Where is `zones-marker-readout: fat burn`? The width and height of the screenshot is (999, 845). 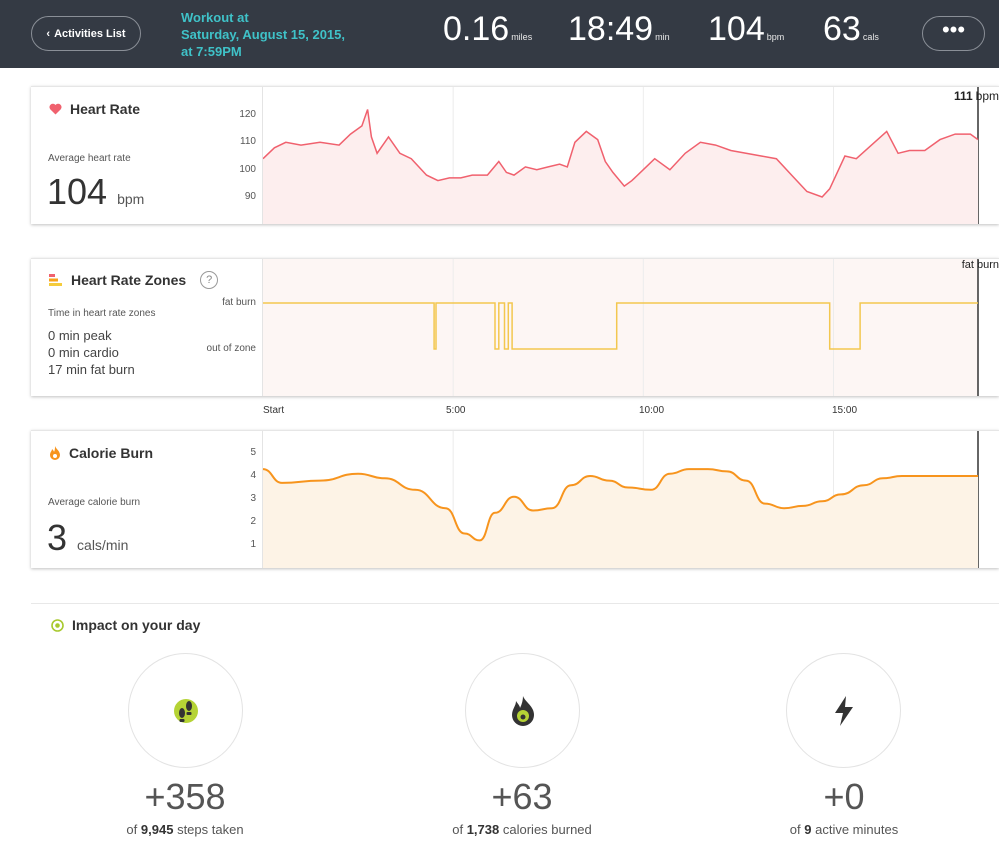
zones-marker-readout: fat burn is located at coordinates (980, 265).